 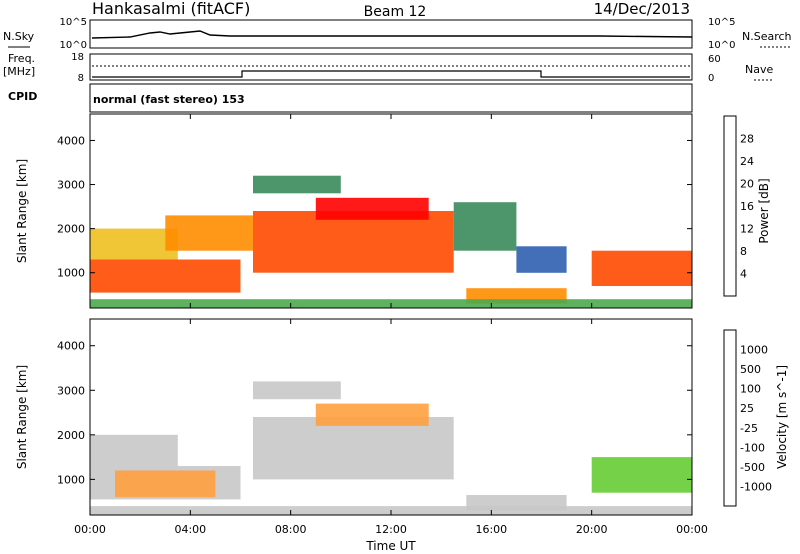 What do you see at coordinates (750, 369) in the screenshot?
I see `colorbar-tick-label: 500` at bounding box center [750, 369].